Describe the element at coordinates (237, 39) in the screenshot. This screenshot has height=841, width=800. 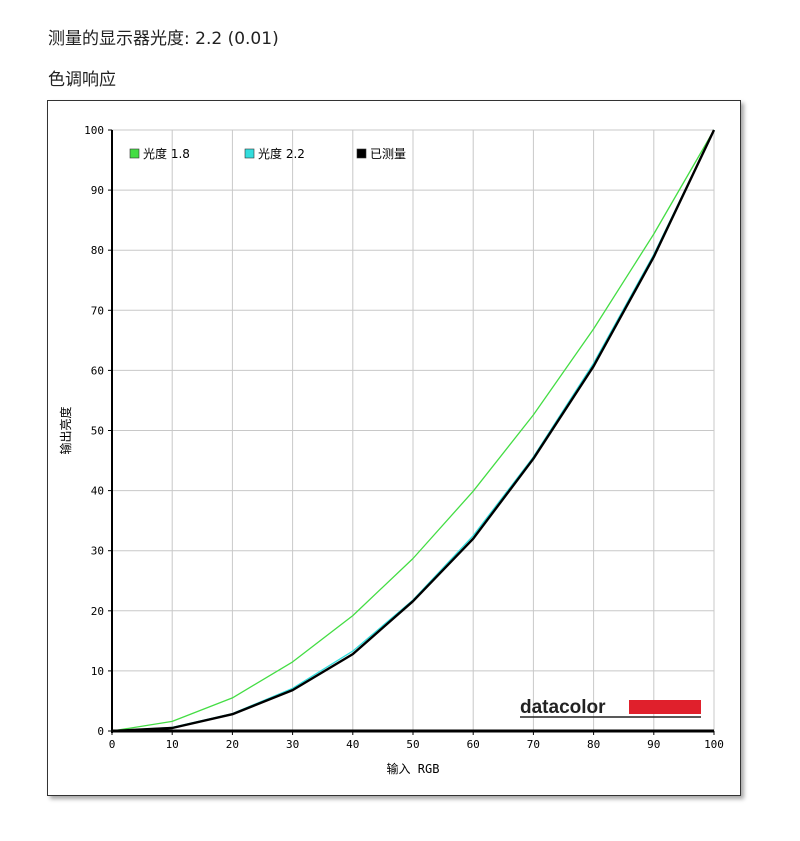
I see `measured-gamma-value: 2.2 (0.01)` at that location.